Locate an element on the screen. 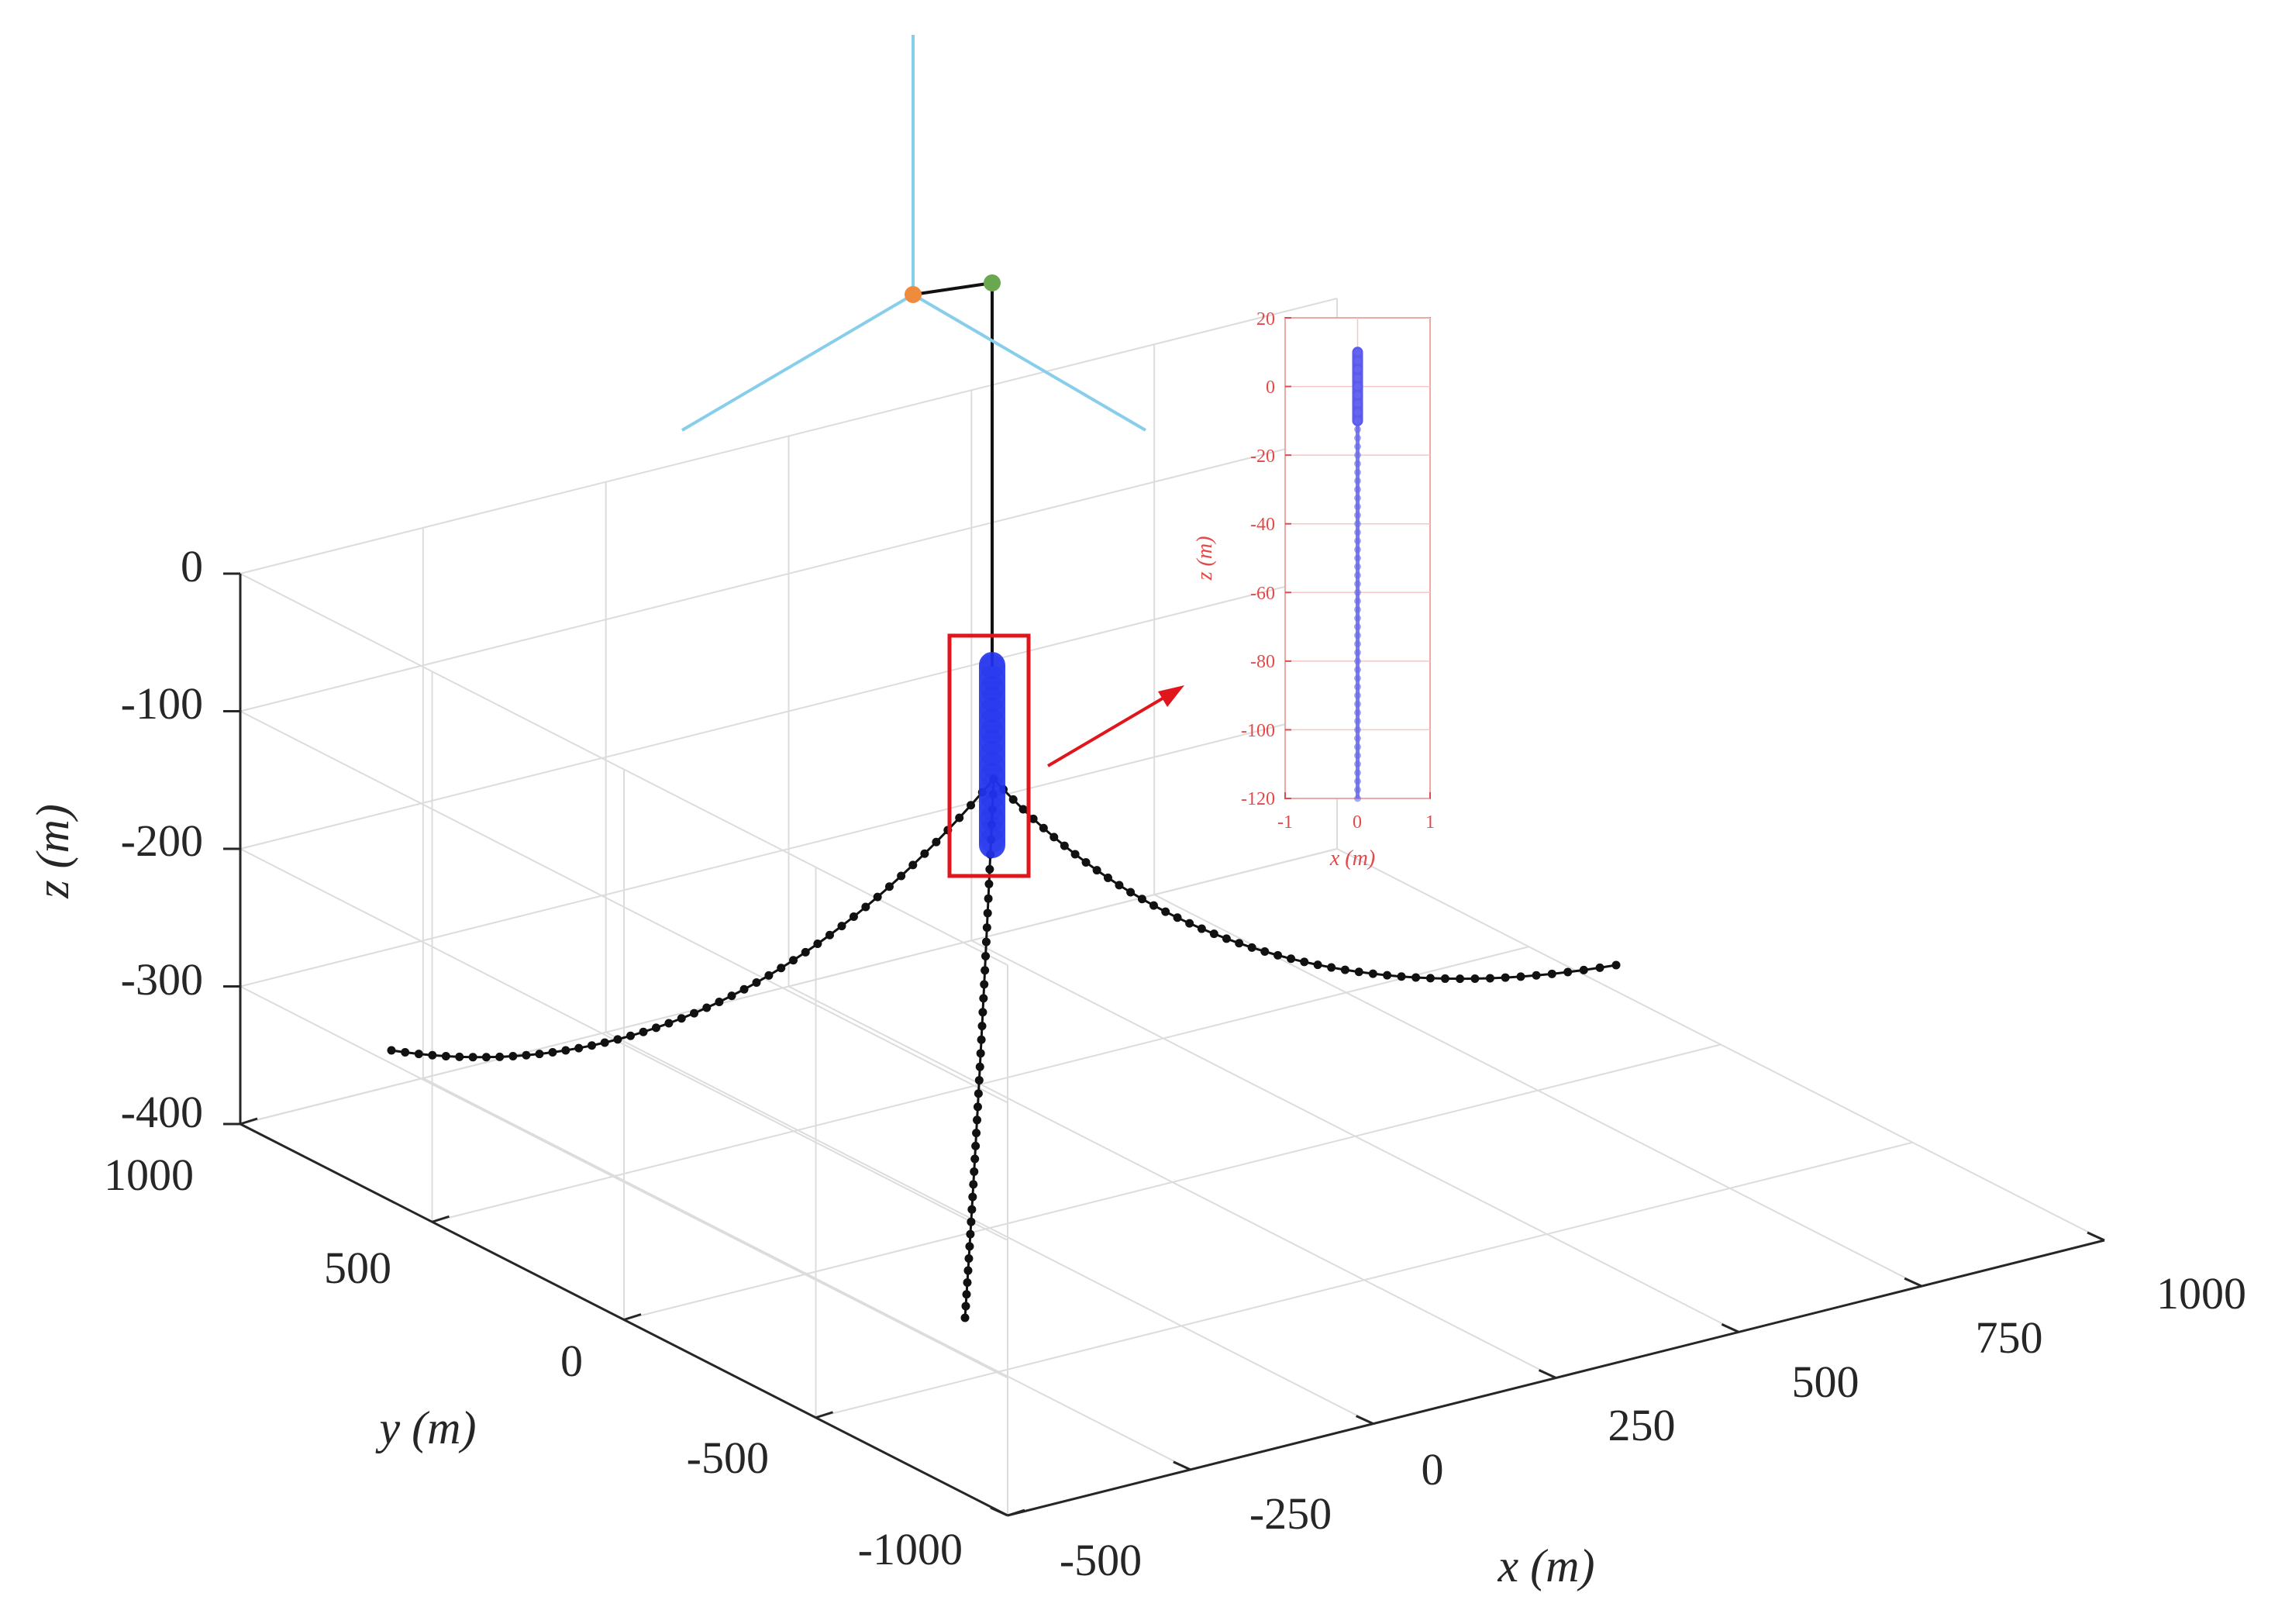 The width and height of the screenshot is (2292, 1624). x-tick-label: 500 is located at coordinates (1825, 1382).